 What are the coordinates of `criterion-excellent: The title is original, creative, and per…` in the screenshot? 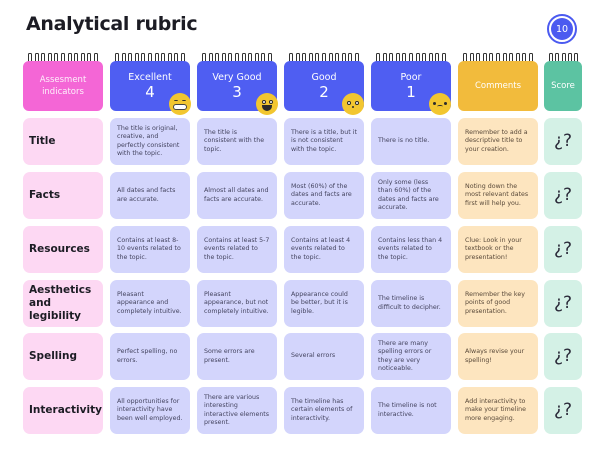 It's located at (150, 141).